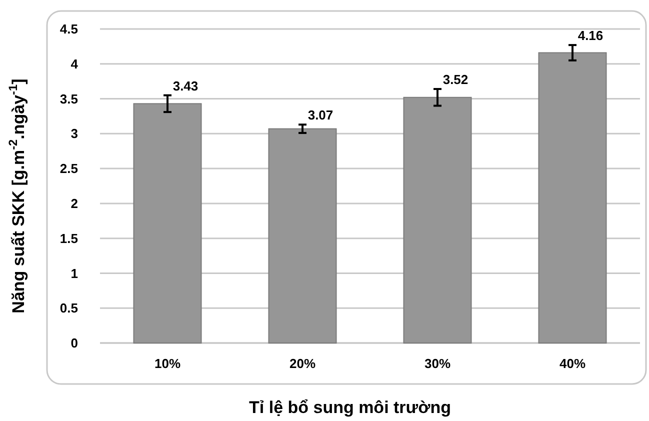 This screenshot has height=421, width=649. Describe the element at coordinates (69, 238) in the screenshot. I see `y-tick-label: 1.5` at that location.